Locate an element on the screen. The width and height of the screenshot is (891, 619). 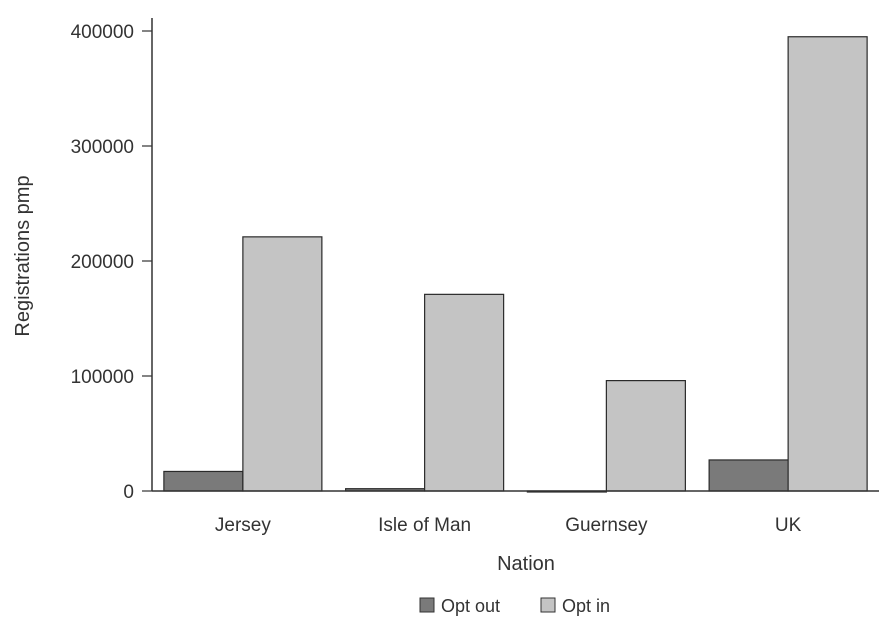
bar-opt-out-uk is located at coordinates (748, 475).